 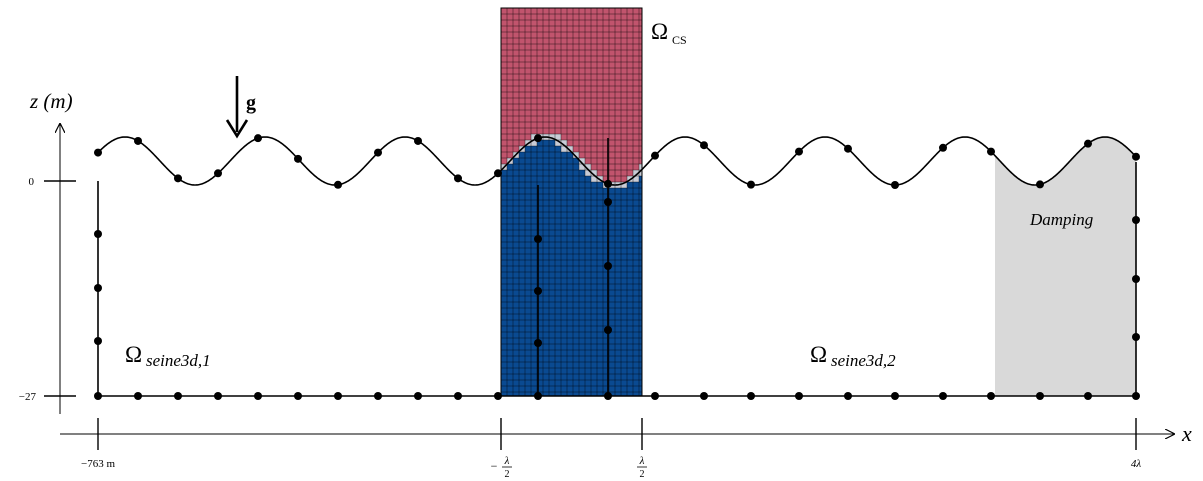 What do you see at coordinates (1040, 396) in the screenshot?
I see `bottom-node` at bounding box center [1040, 396].